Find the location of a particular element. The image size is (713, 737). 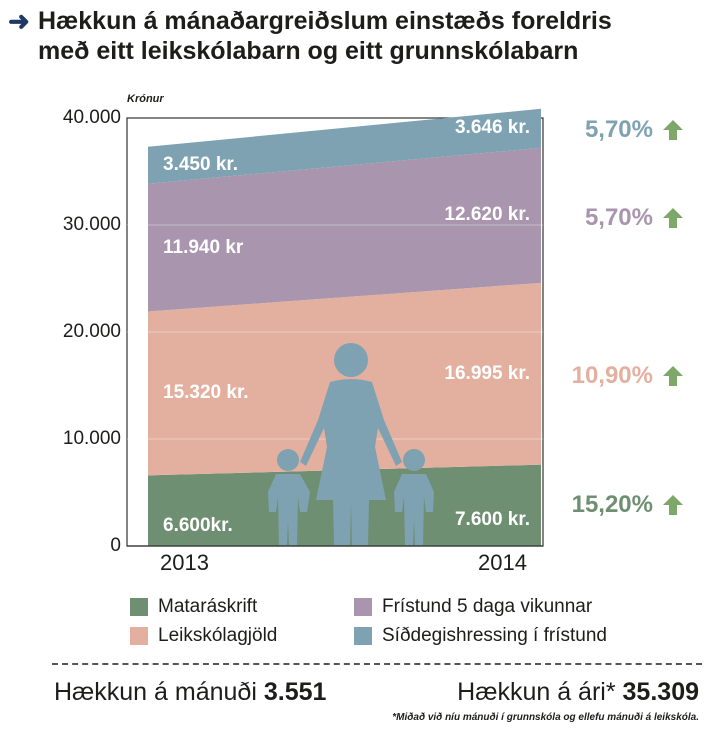

dashed-divider is located at coordinates (377, 664).